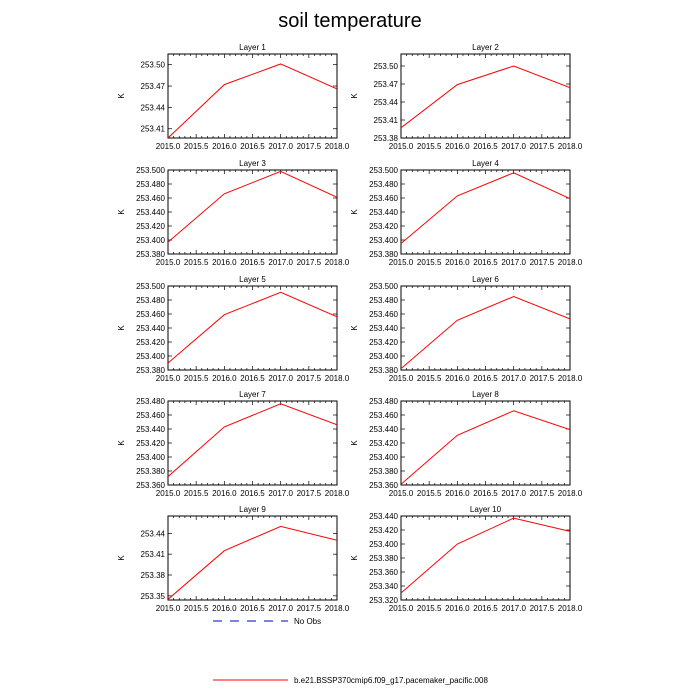  I want to click on y-tick-label: 253.35, so click(153, 596).